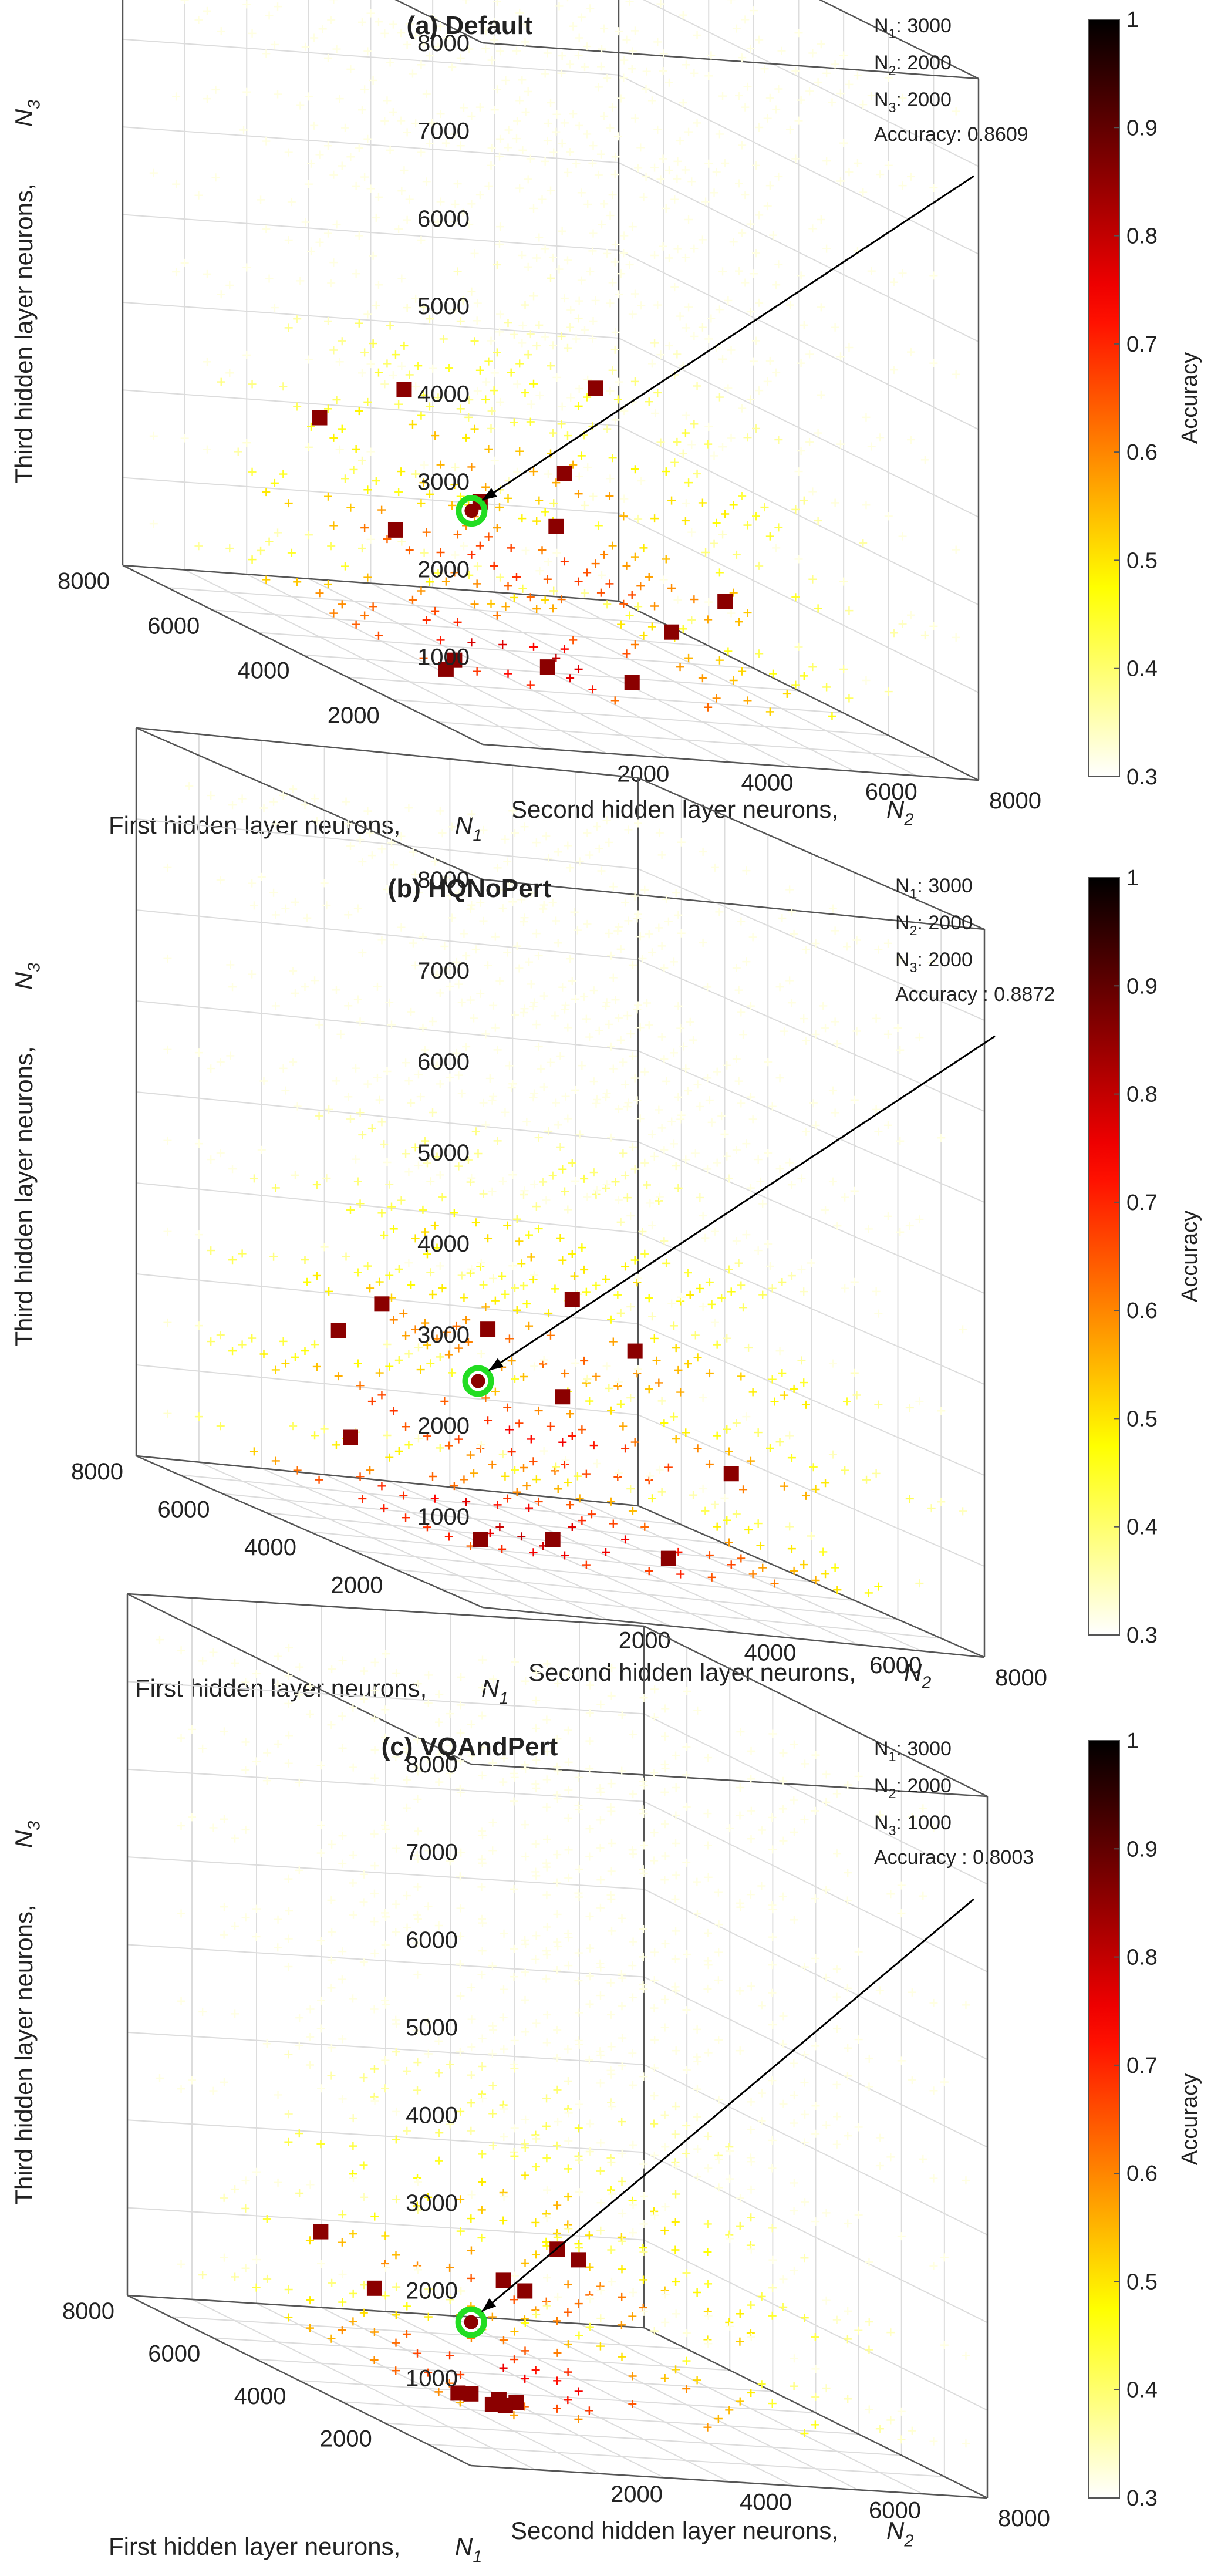 The height and width of the screenshot is (2576, 1211). I want to click on top-points, so click(449, 2318).